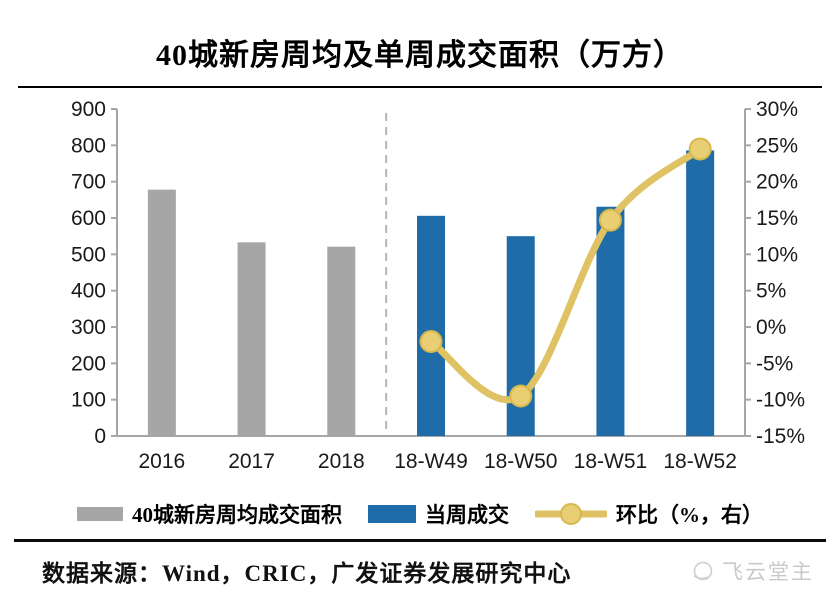 The height and width of the screenshot is (604, 840). I want to click on left-axis-tick-label: 800, so click(88, 145).